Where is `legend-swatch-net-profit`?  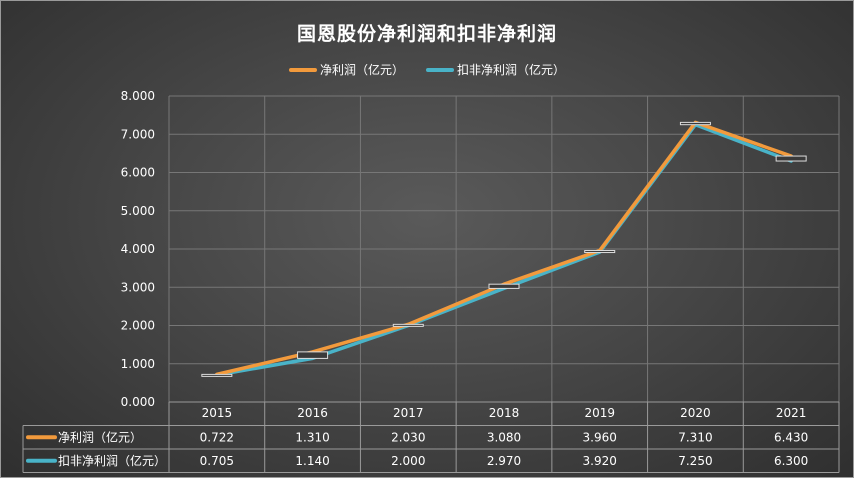 legend-swatch-net-profit is located at coordinates (302, 69).